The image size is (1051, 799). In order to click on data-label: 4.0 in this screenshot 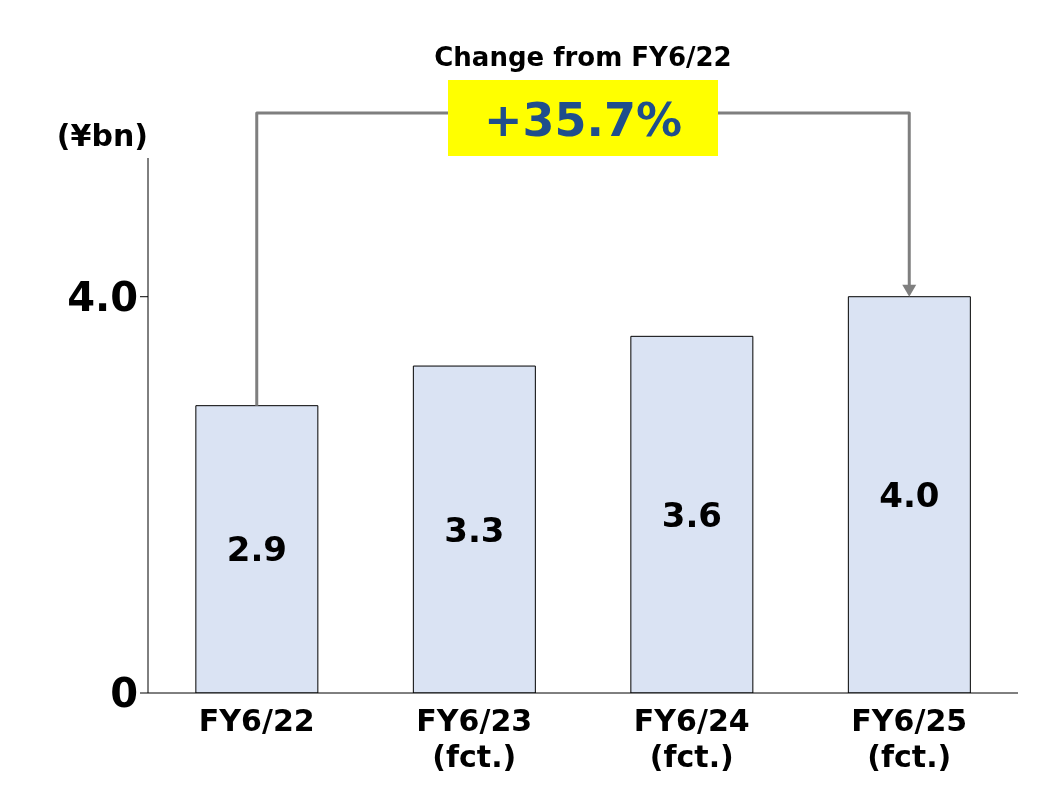, I will do `click(909, 494)`.